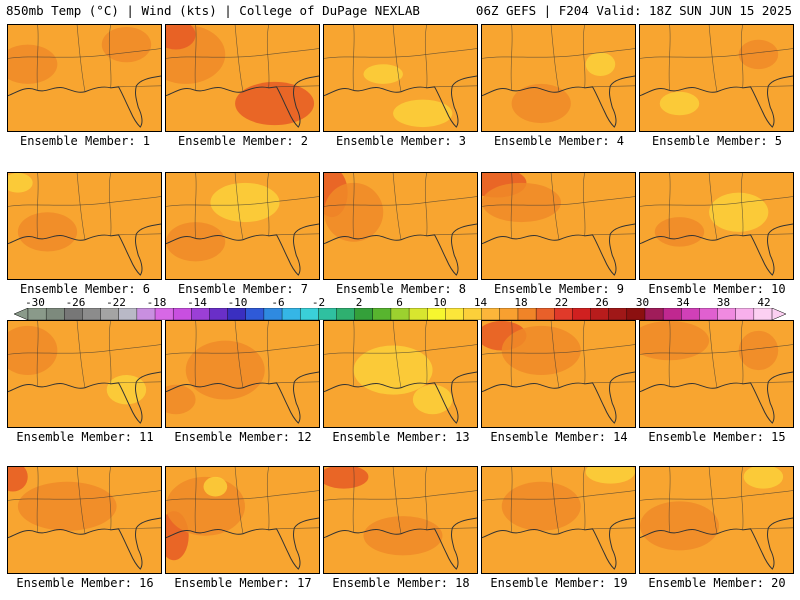 The image size is (800, 600). I want to click on ensemble-member-label: Ensemble Member: 19, so click(559, 583).